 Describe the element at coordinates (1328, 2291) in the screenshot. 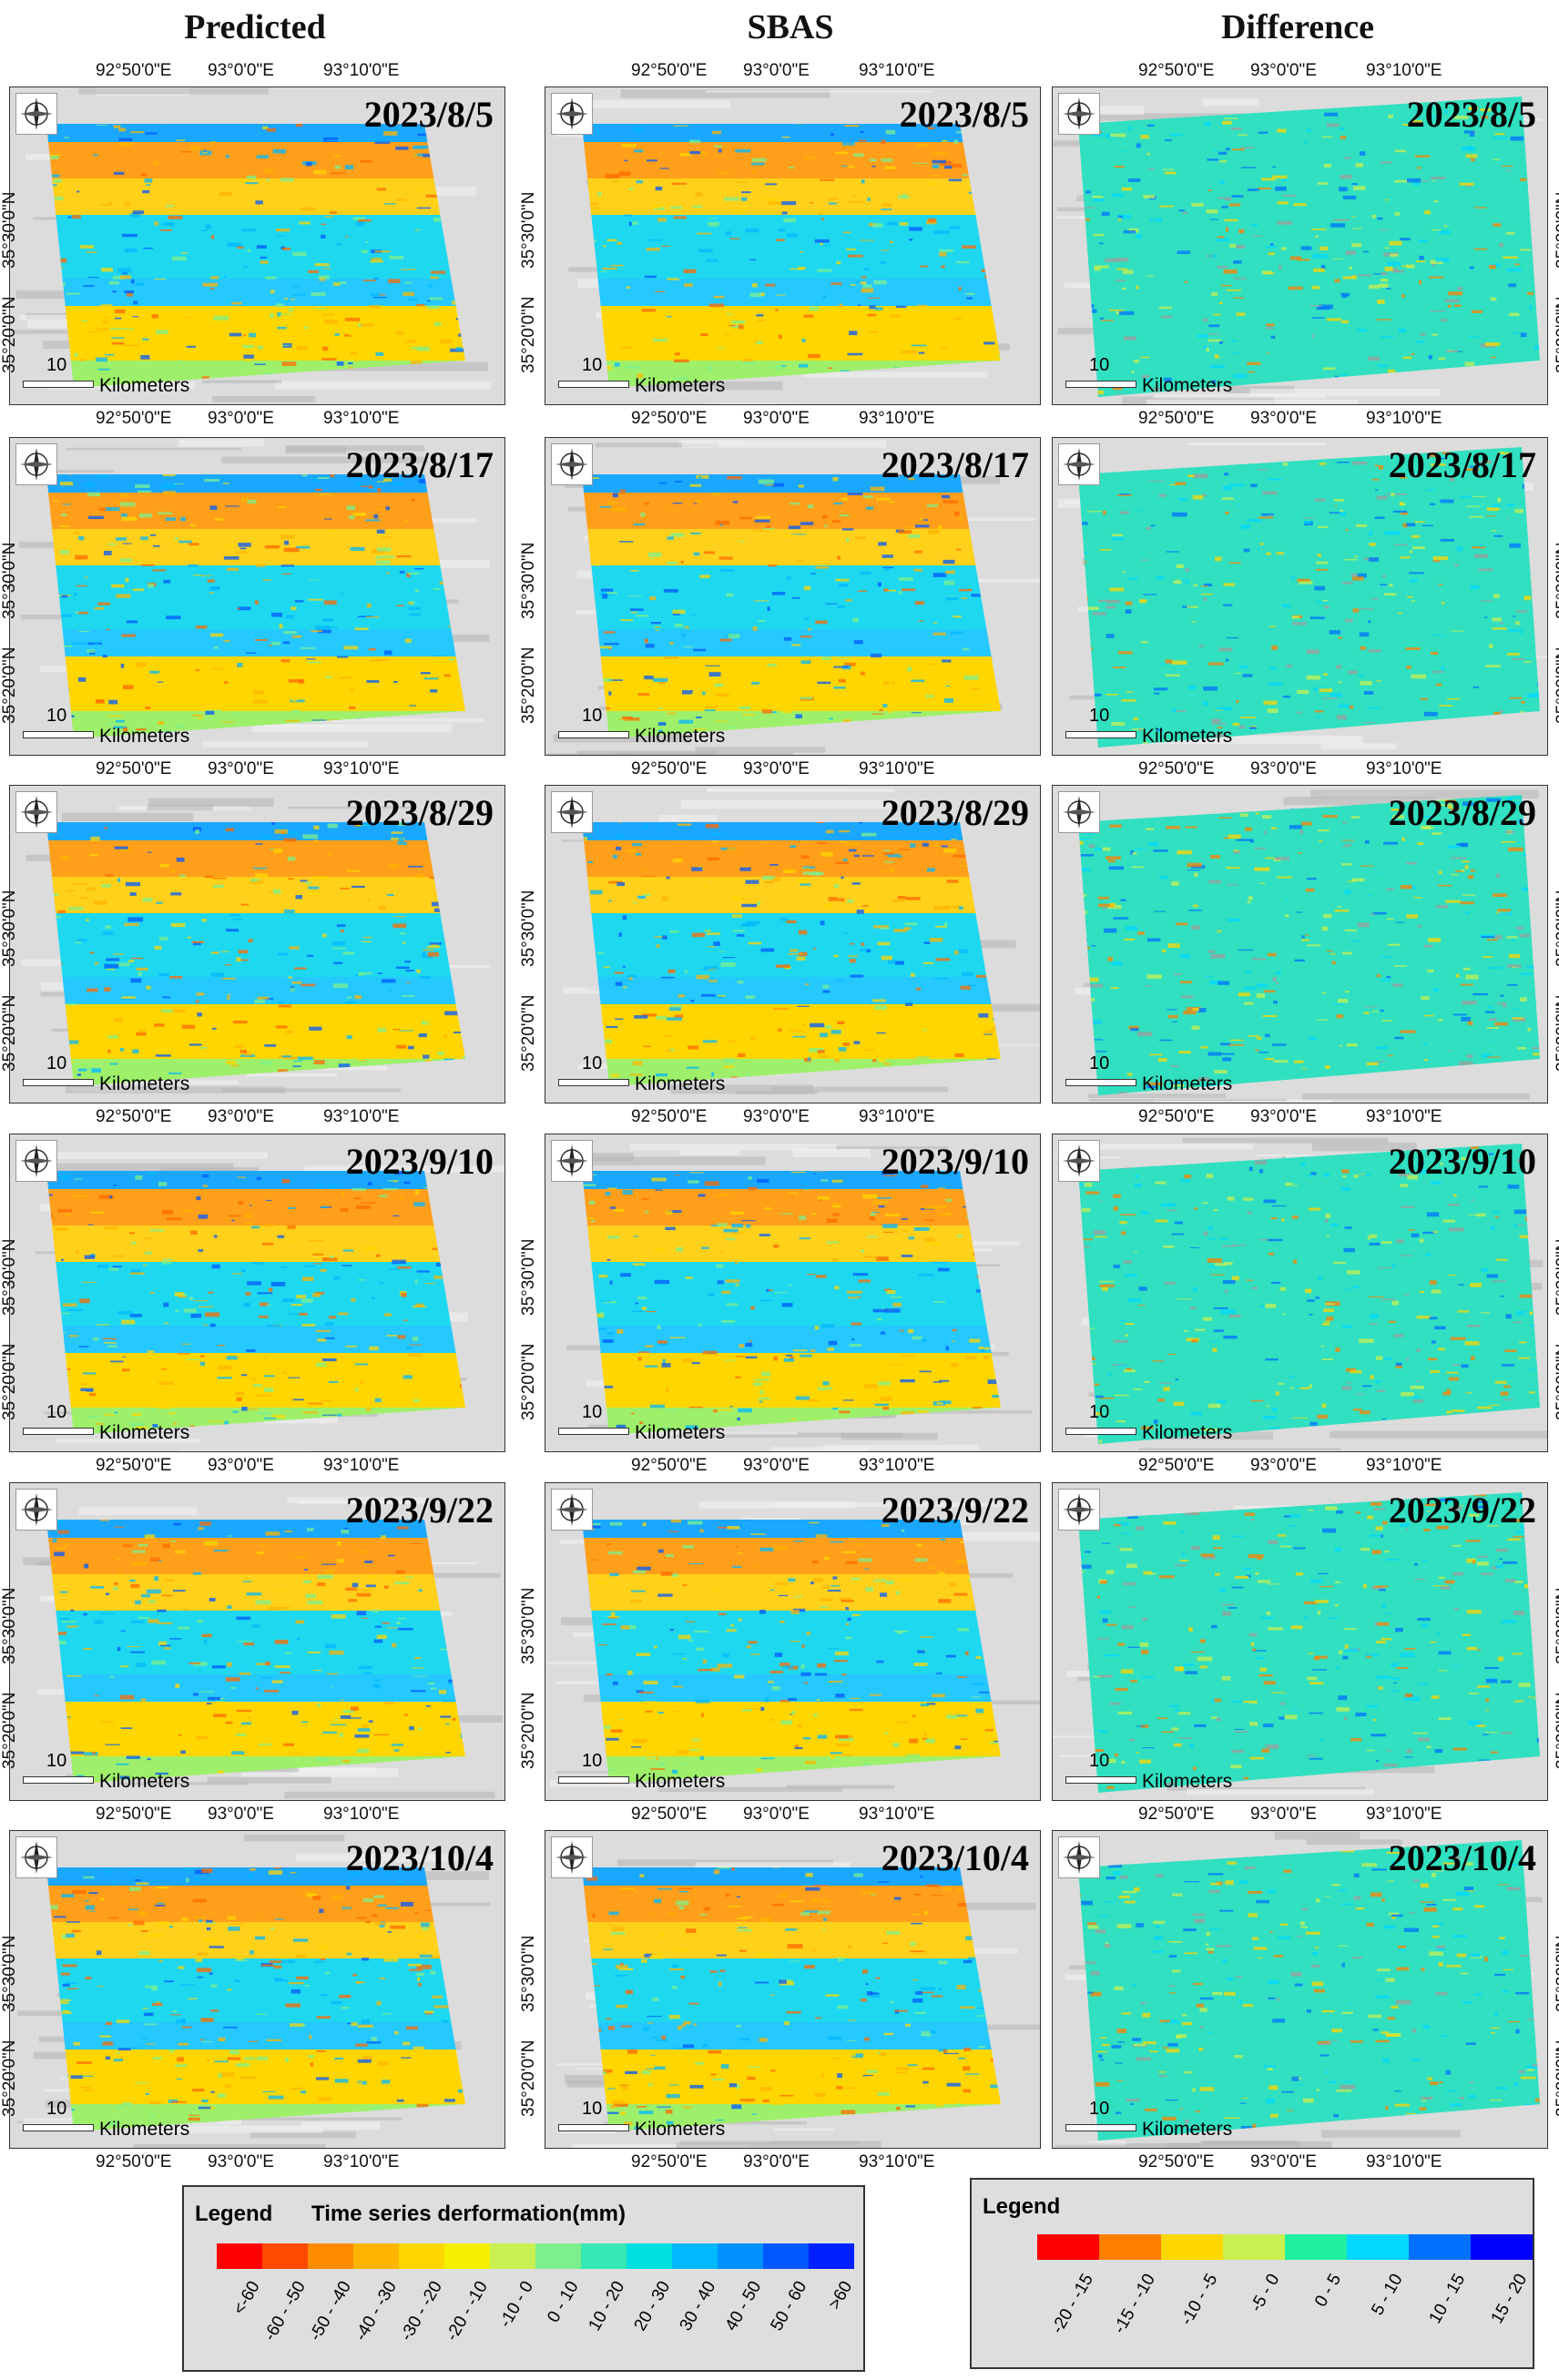

I see `legend-class-label: 0 - 5` at that location.